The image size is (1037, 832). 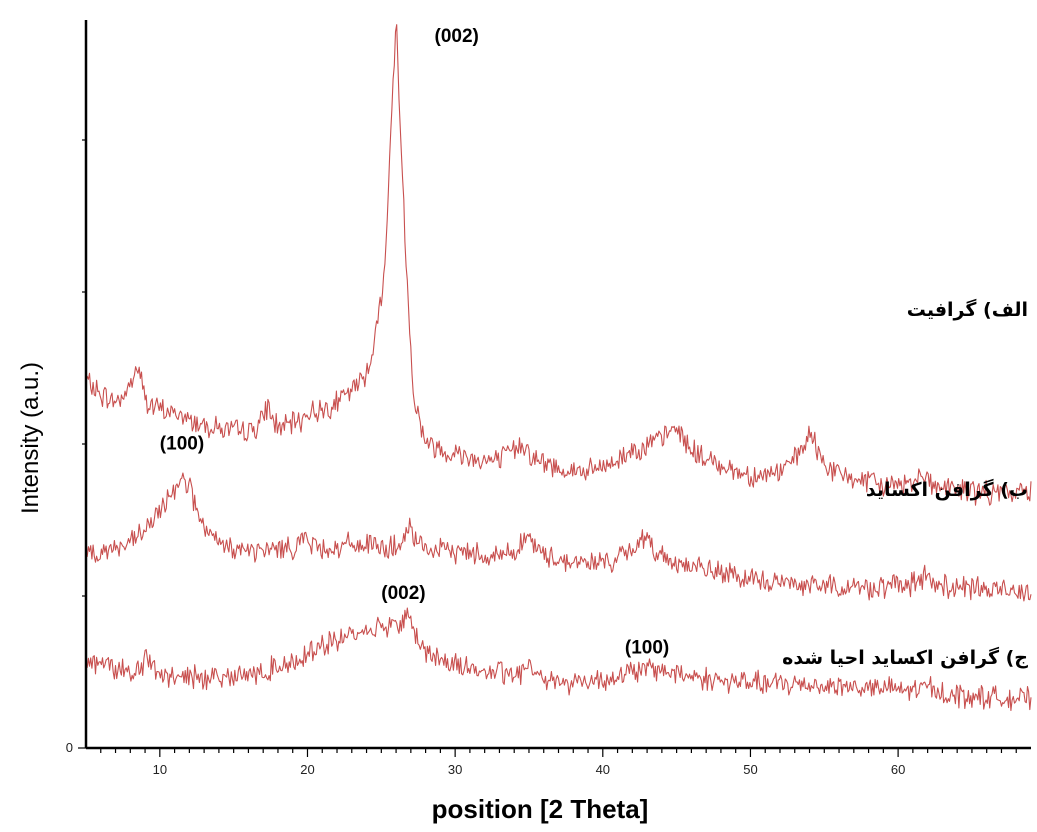 I want to click on x-ticks: 10 20 30 40 50 60, so click(x=558, y=762).